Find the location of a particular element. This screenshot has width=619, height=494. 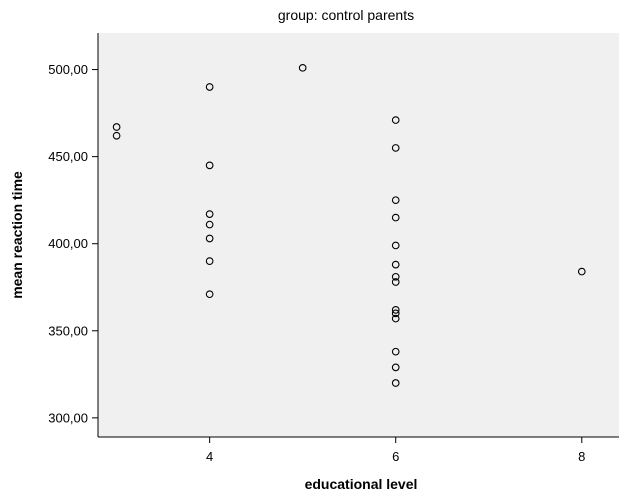

y-tick-label: 500,00 is located at coordinates (68, 69).